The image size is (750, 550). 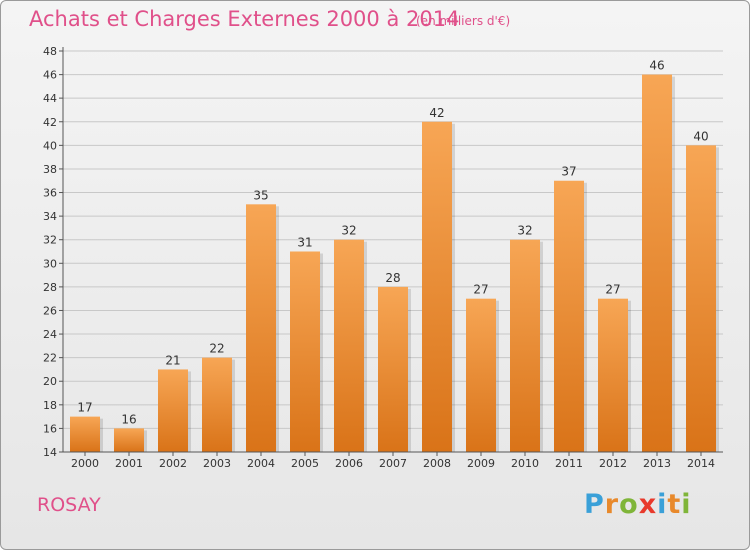 What do you see at coordinates (629, 504) in the screenshot?
I see `logo-letter: o` at bounding box center [629, 504].